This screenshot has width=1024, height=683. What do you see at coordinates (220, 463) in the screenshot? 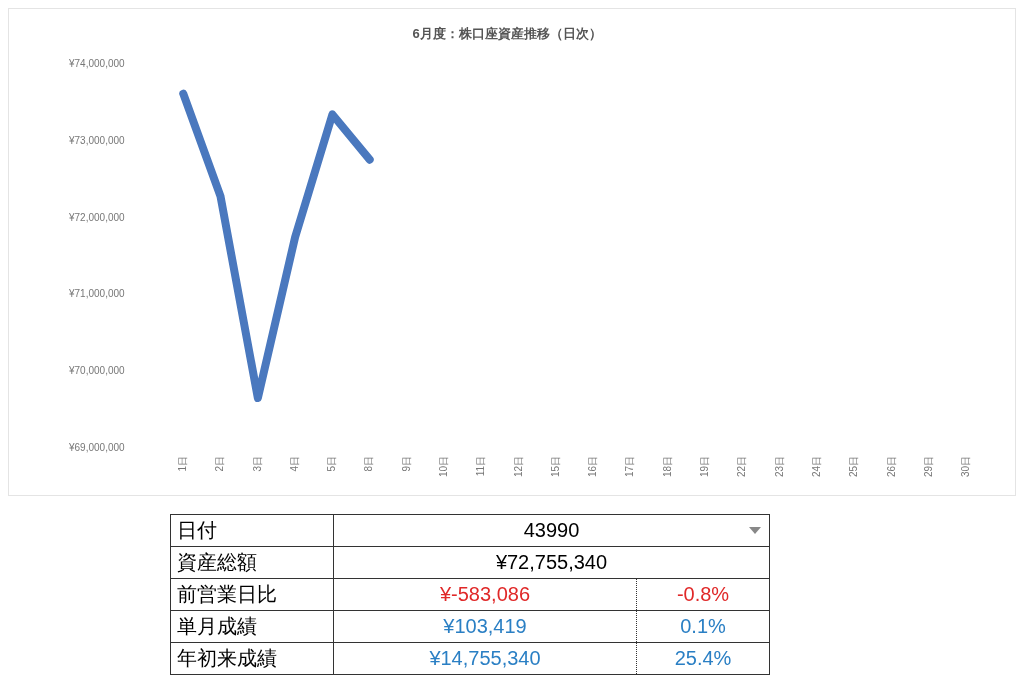
I see `x-tick-label: 2日` at bounding box center [220, 463].